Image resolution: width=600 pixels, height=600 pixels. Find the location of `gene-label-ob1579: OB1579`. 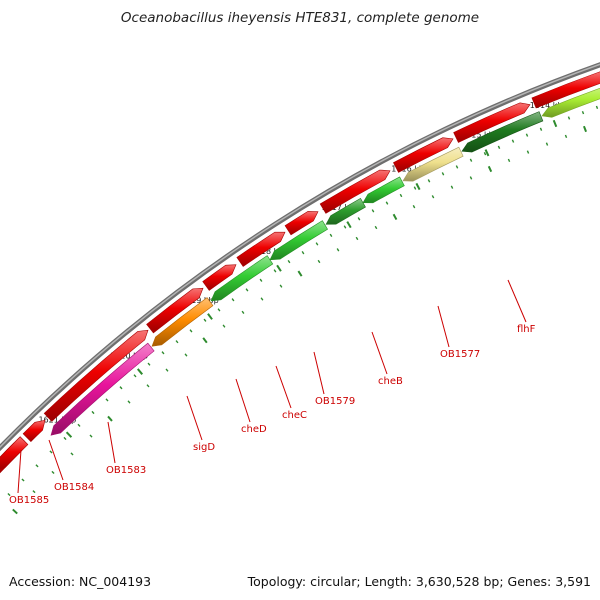

gene-label-ob1579: OB1579 is located at coordinates (335, 401).